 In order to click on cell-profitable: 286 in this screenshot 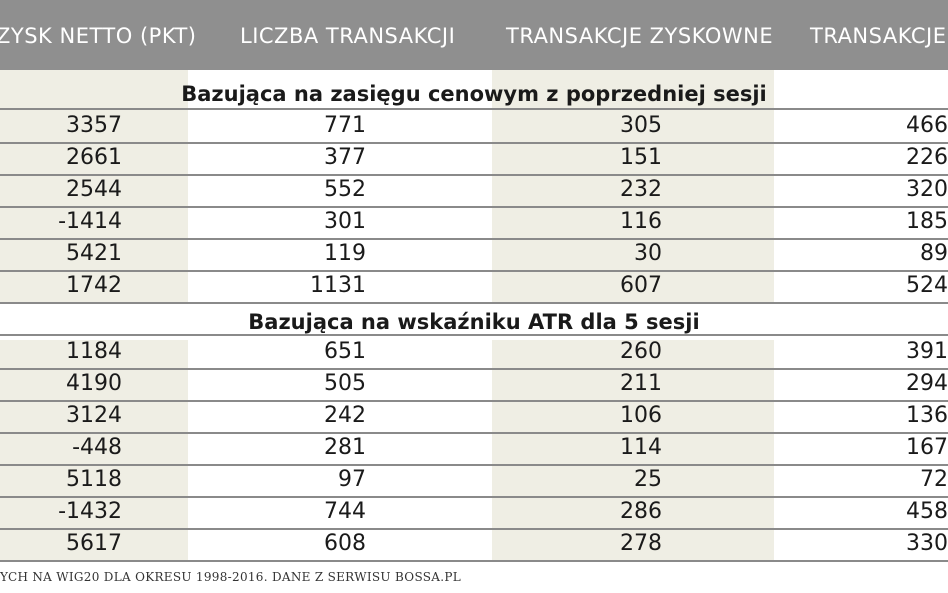, I will do `click(641, 511)`.